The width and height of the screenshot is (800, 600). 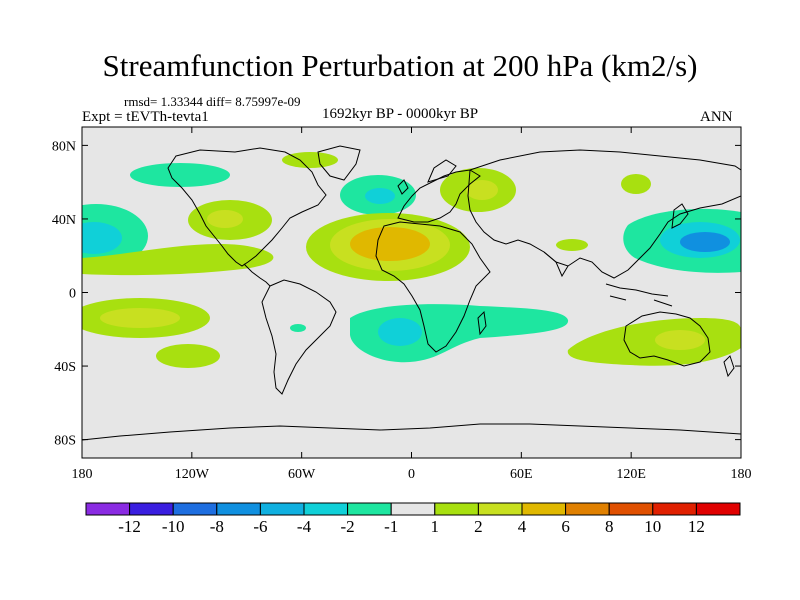 I want to click on x-tick-label: 120W, so click(x=192, y=474).